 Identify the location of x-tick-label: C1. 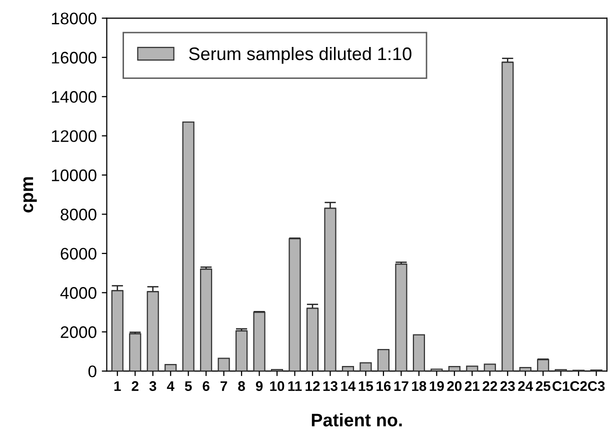
(561, 386).